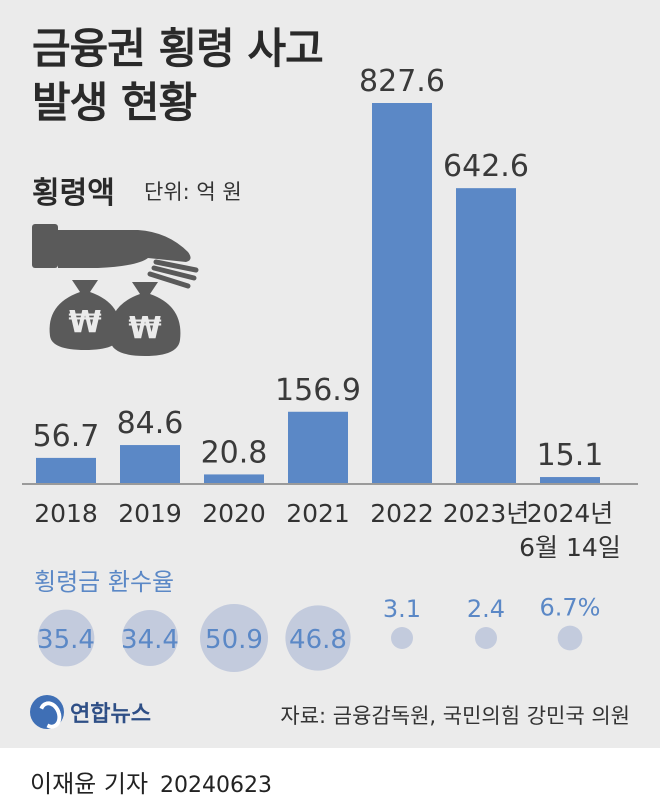 The height and width of the screenshot is (811, 660). What do you see at coordinates (47, 712) in the screenshot?
I see `yonhap-logo-icon` at bounding box center [47, 712].